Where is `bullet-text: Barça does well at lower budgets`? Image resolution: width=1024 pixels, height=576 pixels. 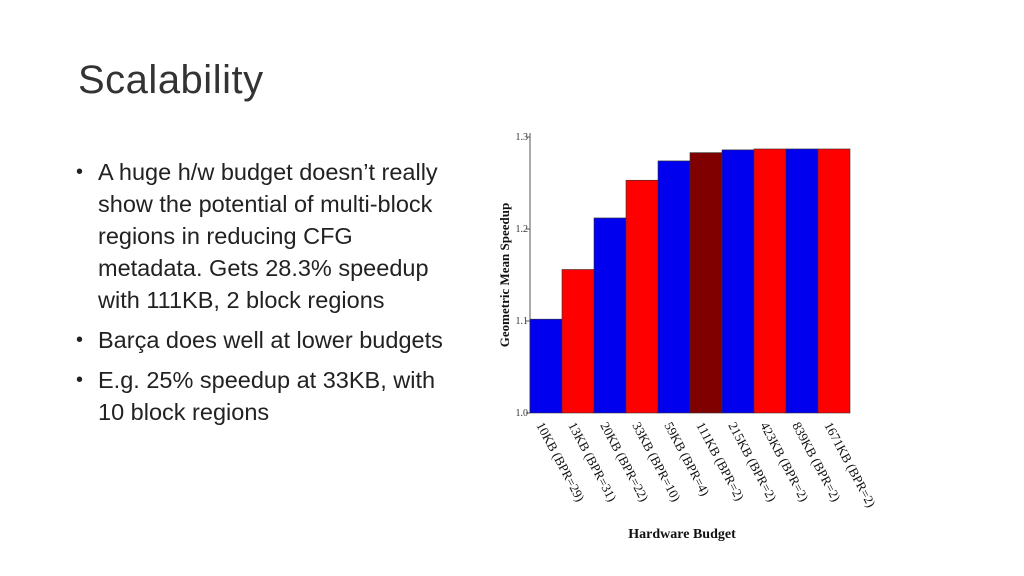 bullet-text: Barça does well at lower budgets is located at coordinates (270, 340).